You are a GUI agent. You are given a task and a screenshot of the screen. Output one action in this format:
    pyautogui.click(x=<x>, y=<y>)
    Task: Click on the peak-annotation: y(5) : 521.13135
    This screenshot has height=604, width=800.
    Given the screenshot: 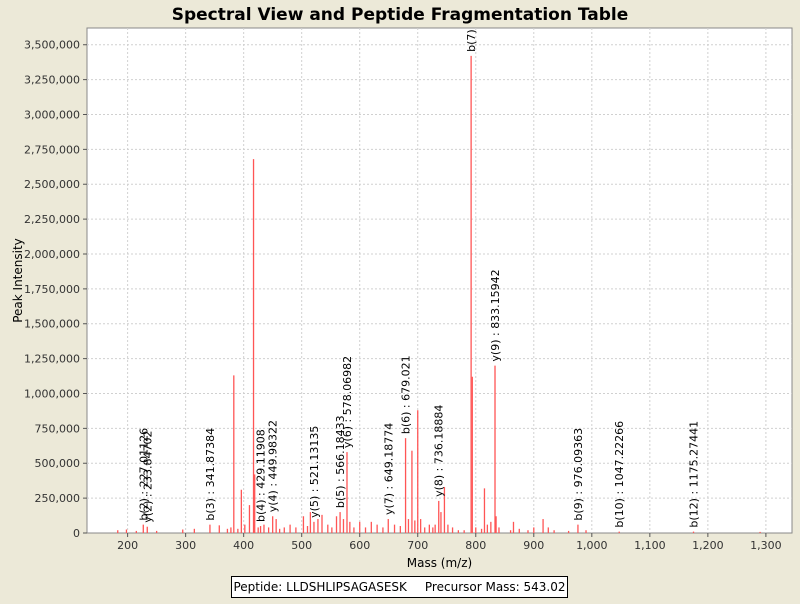 What is the action you would take?
    pyautogui.click(x=314, y=472)
    